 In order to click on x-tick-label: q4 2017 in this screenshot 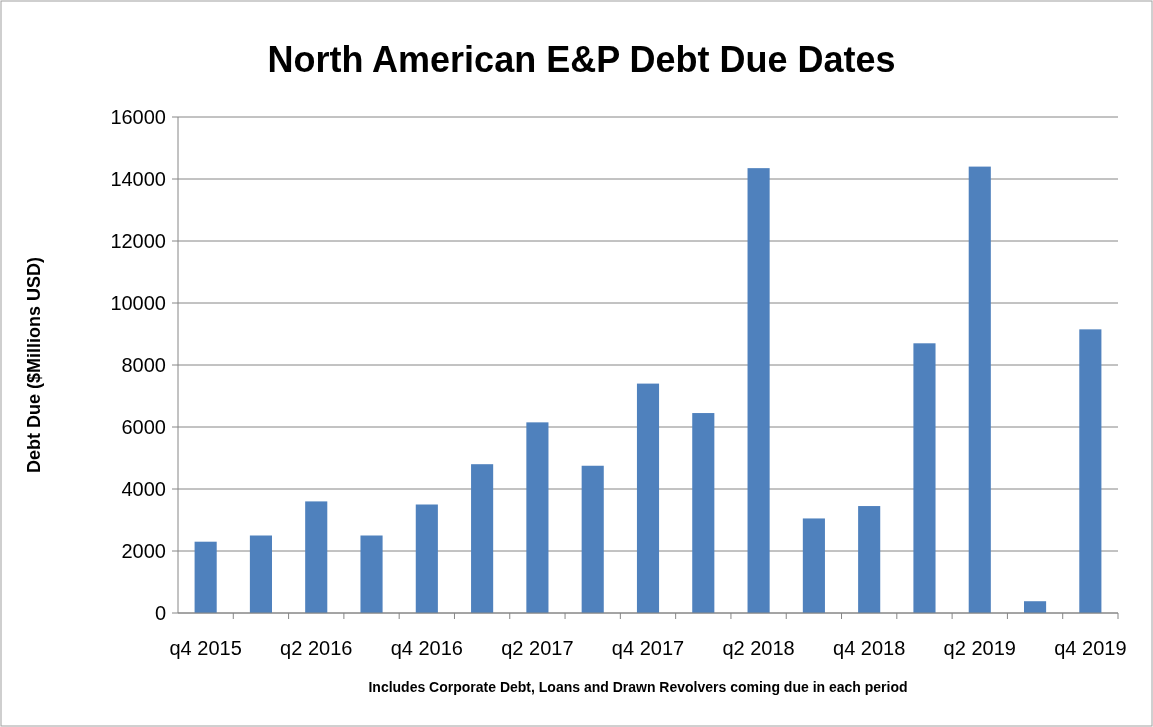, I will do `click(648, 648)`.